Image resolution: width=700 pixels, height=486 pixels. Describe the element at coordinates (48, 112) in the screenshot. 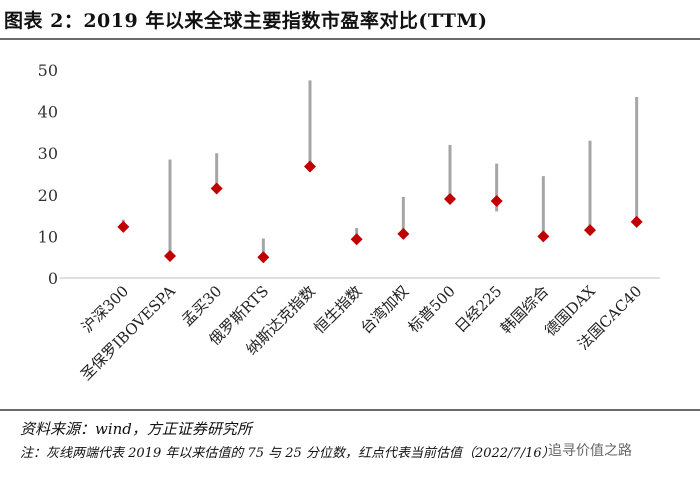

I see `y-tick-label: 40` at that location.